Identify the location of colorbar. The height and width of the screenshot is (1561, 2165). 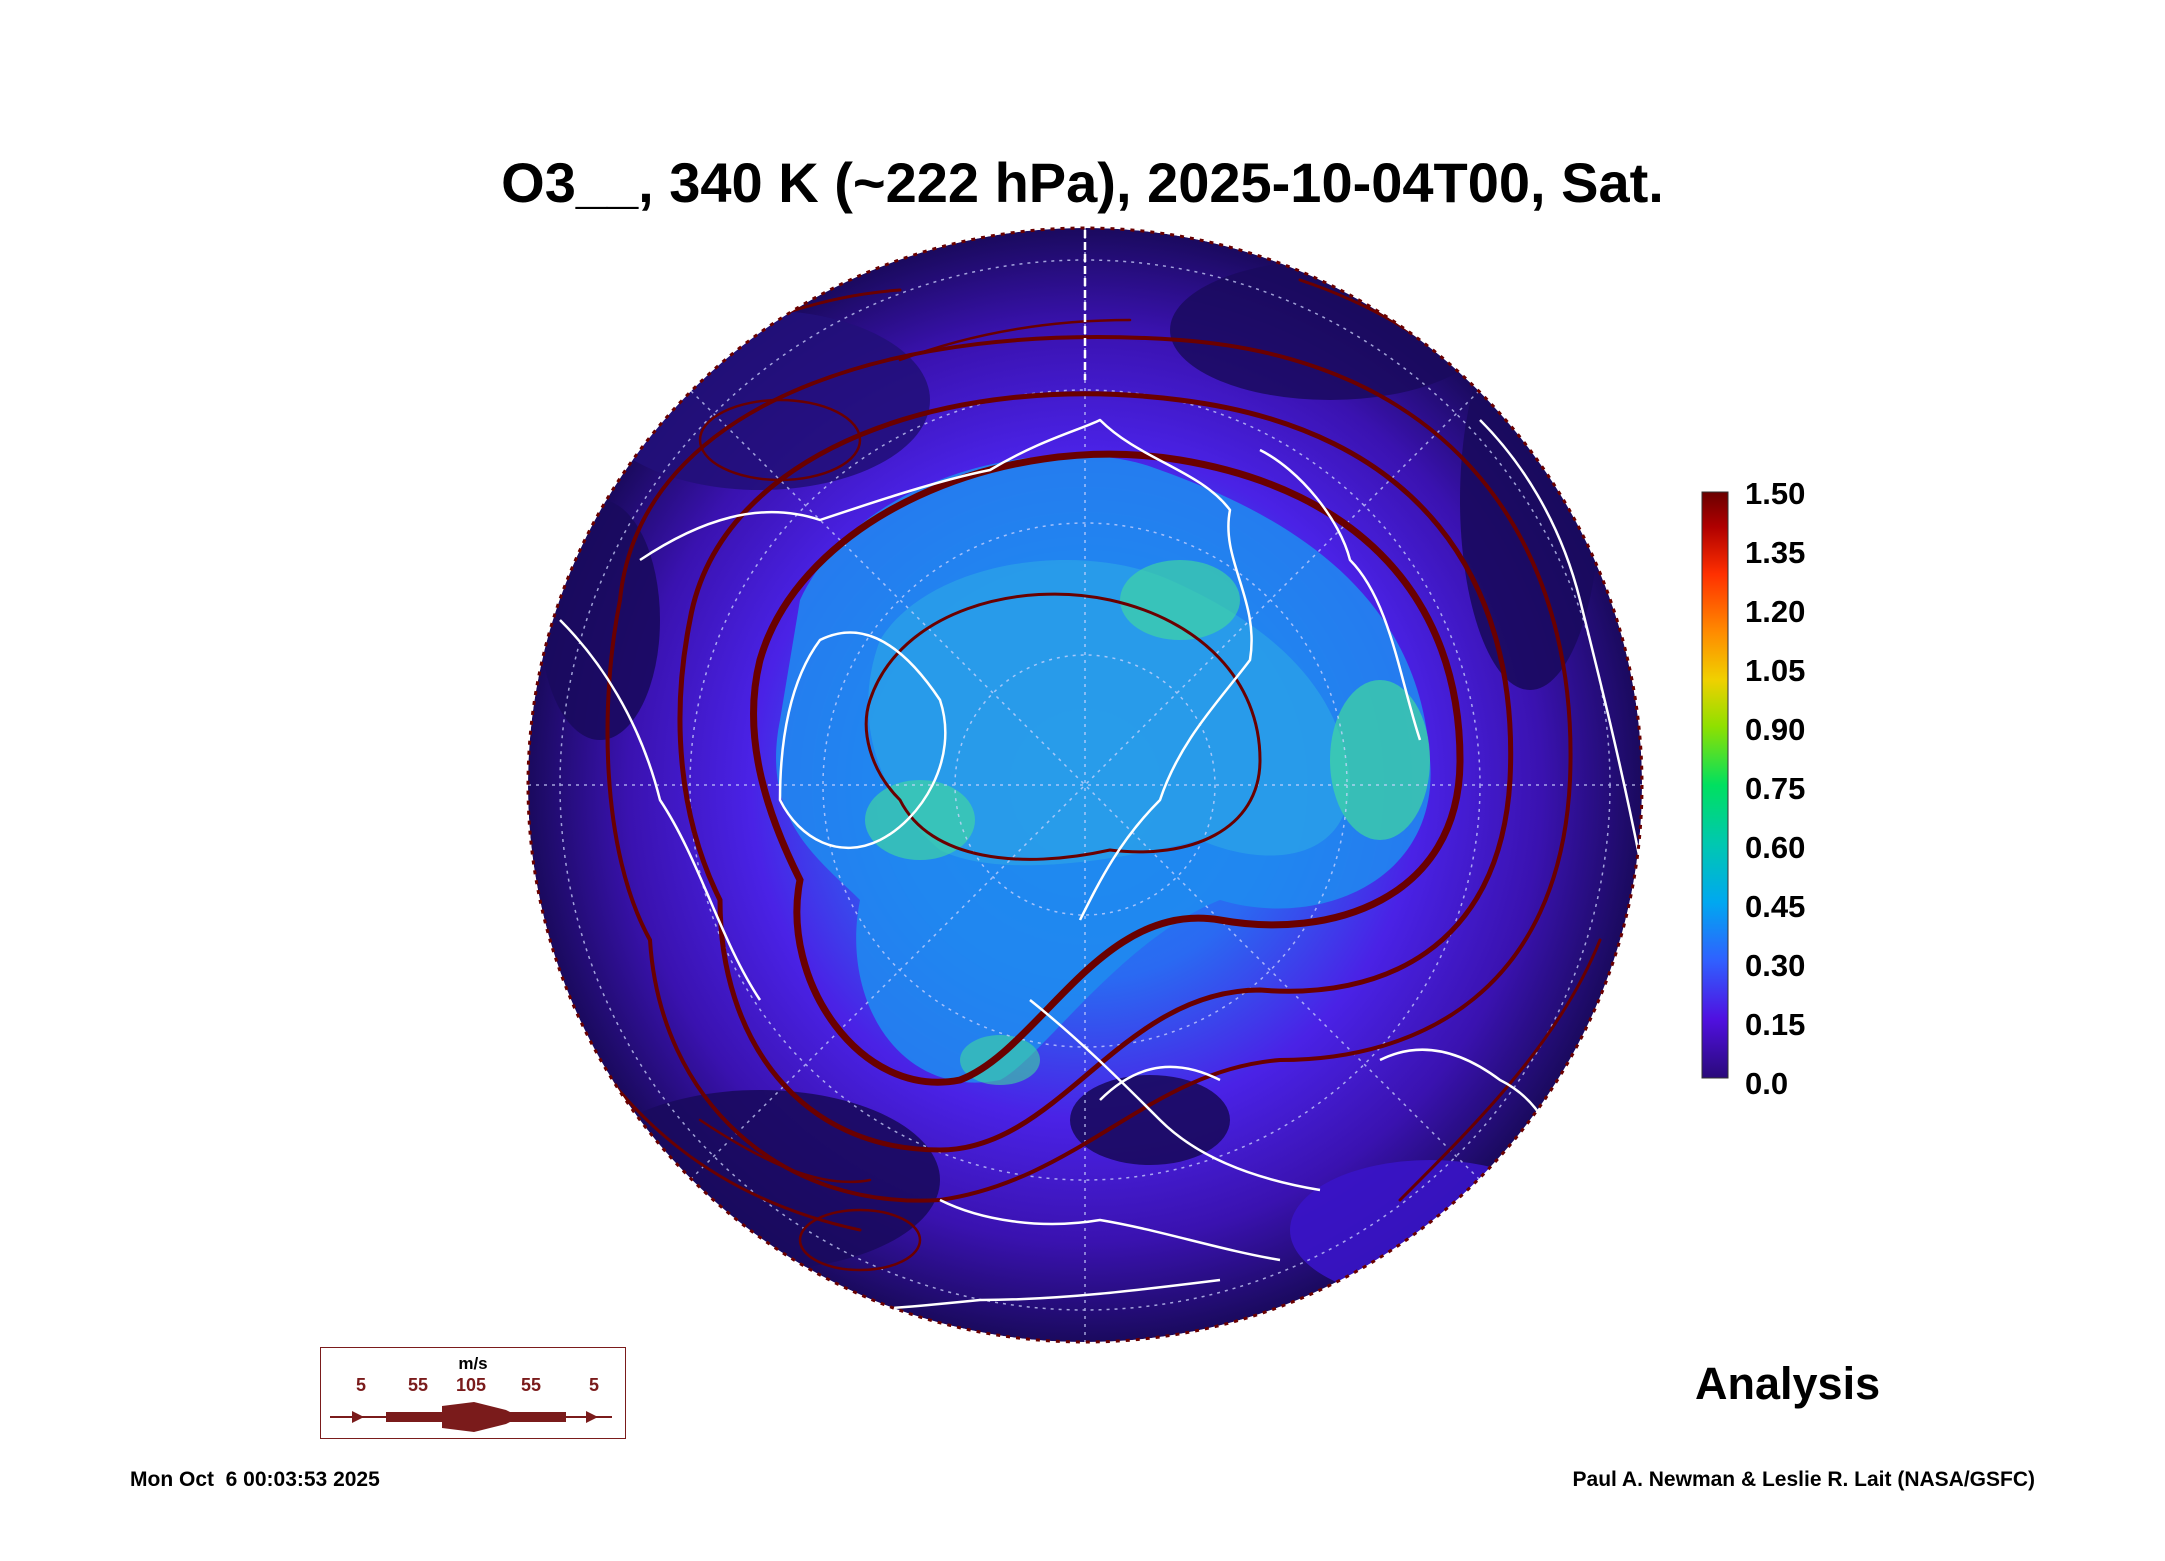
(1715, 785).